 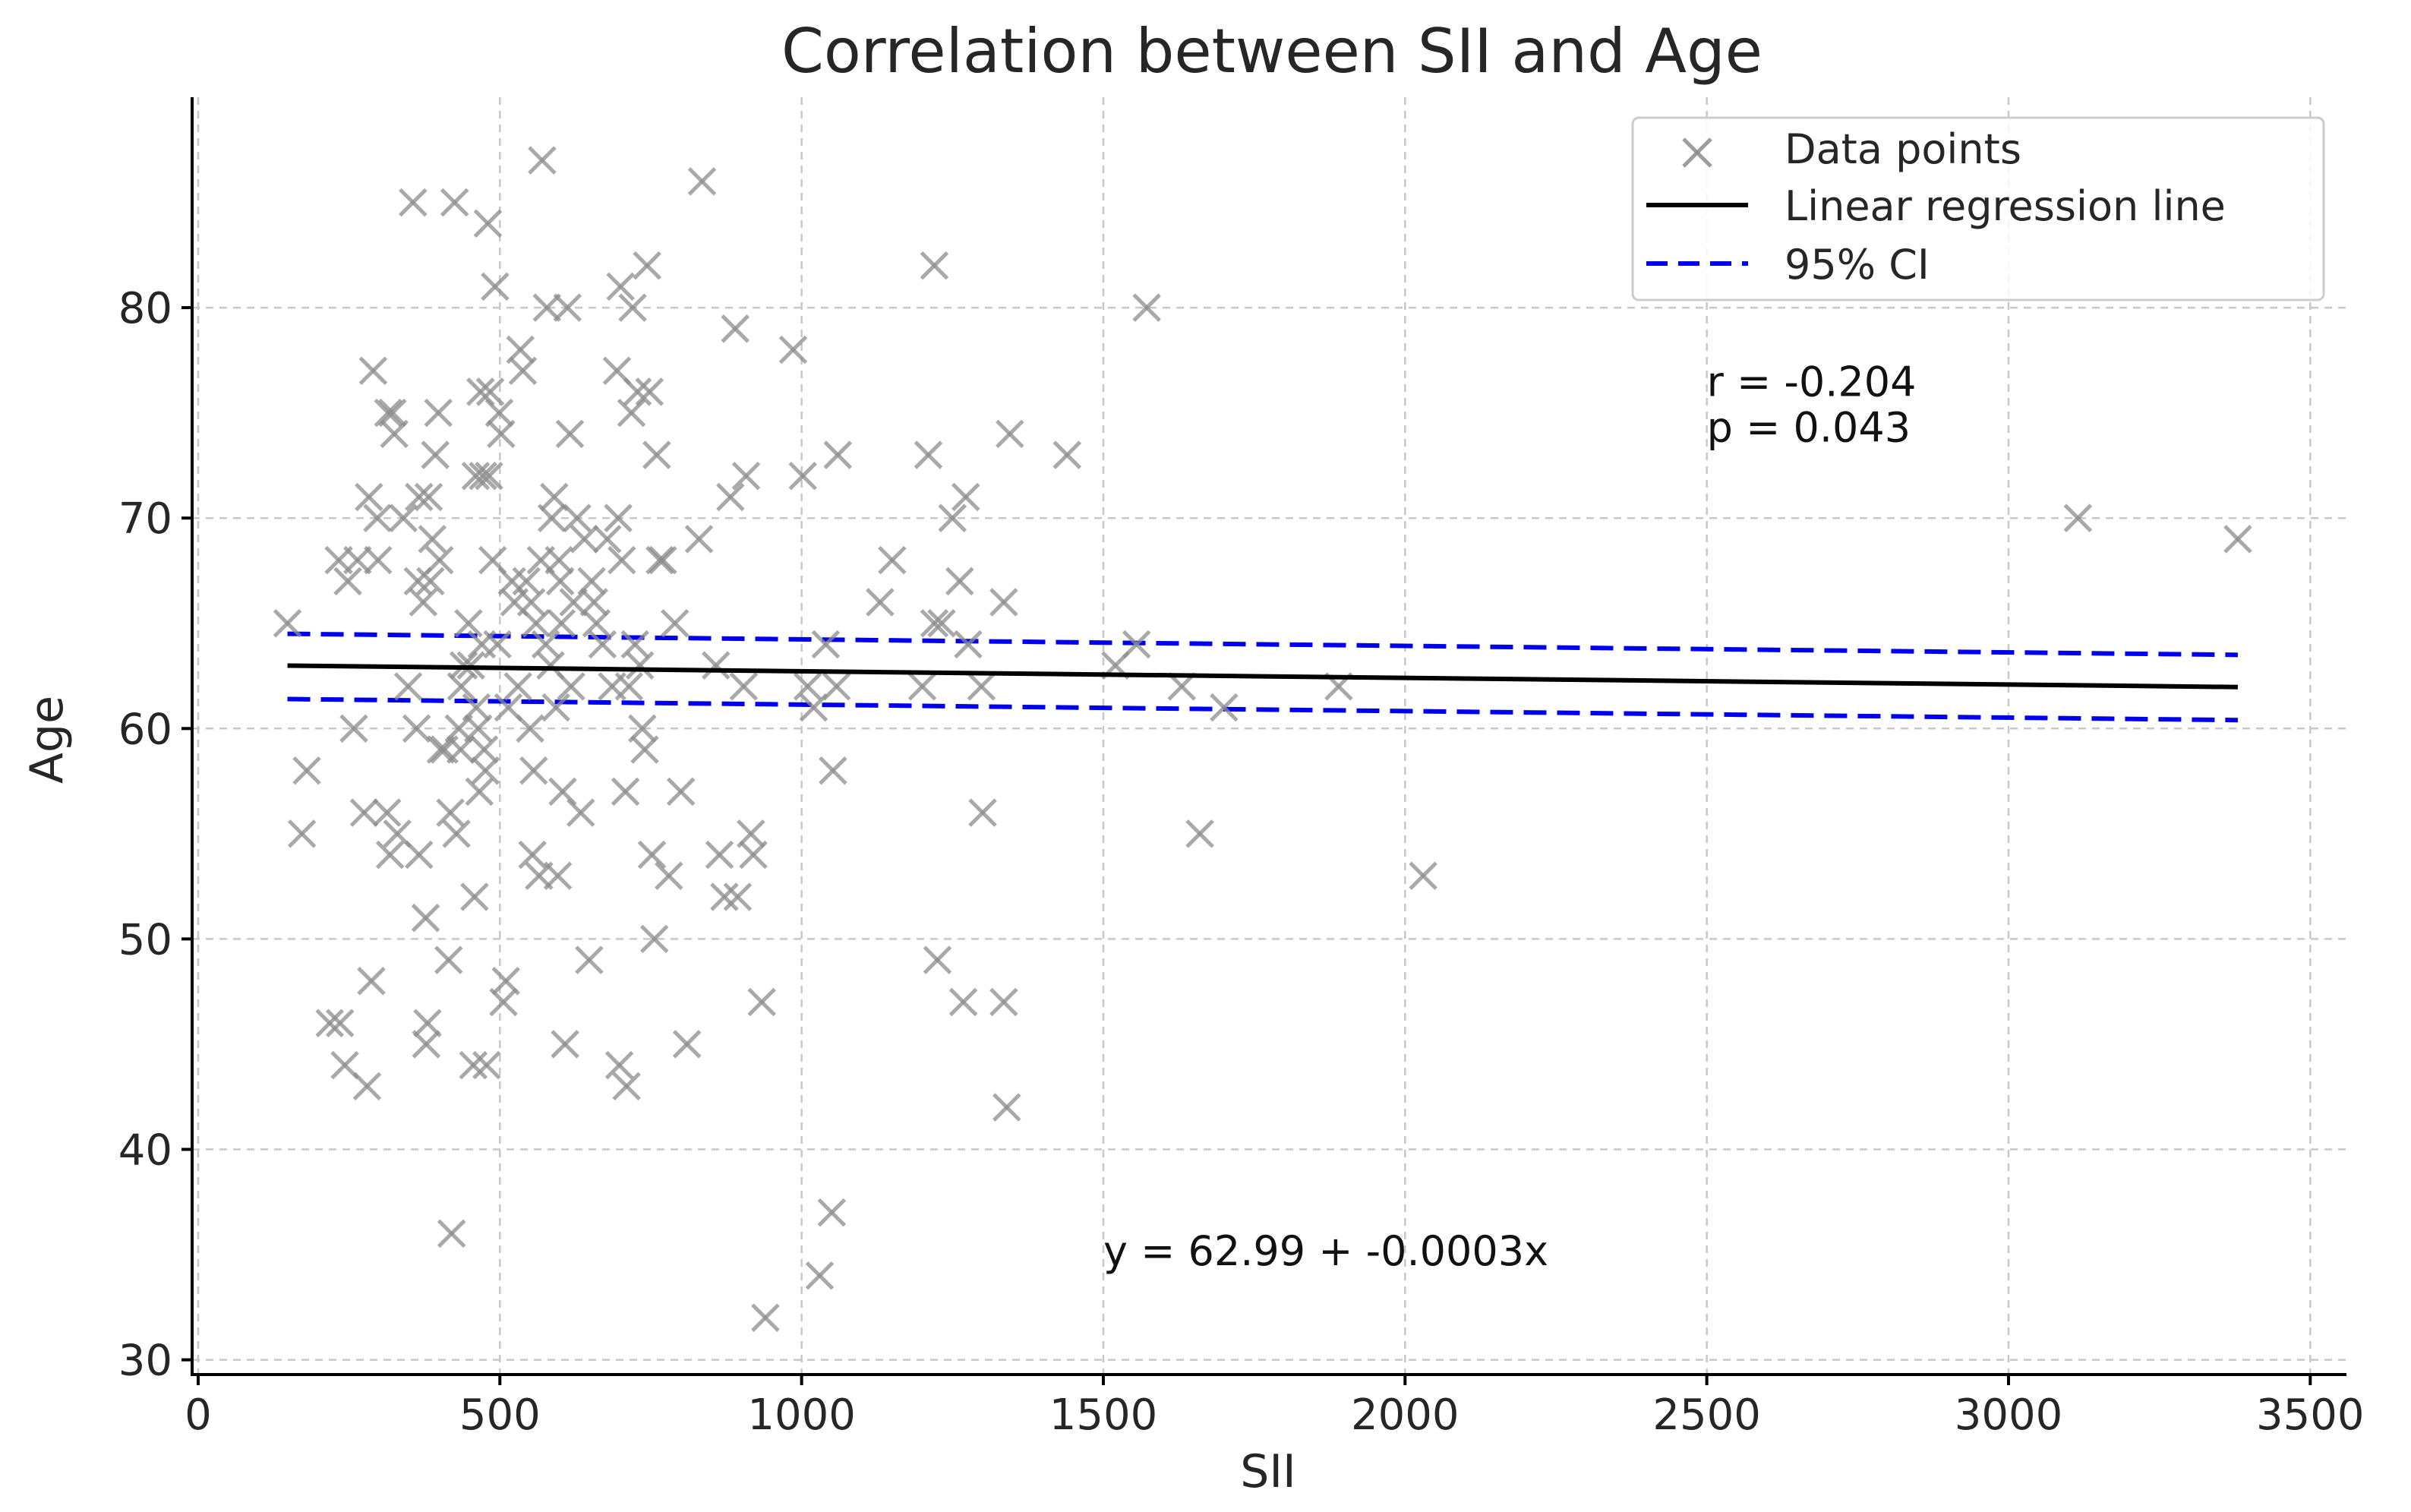 What do you see at coordinates (1706, 1415) in the screenshot?
I see `x-tick-label: 2500` at bounding box center [1706, 1415].